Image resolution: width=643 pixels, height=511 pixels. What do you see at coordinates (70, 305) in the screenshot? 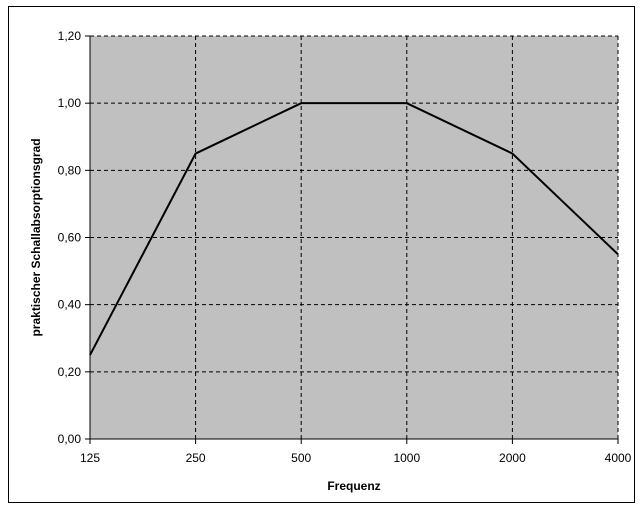
I see `y-tick-label: 0,40` at bounding box center [70, 305].